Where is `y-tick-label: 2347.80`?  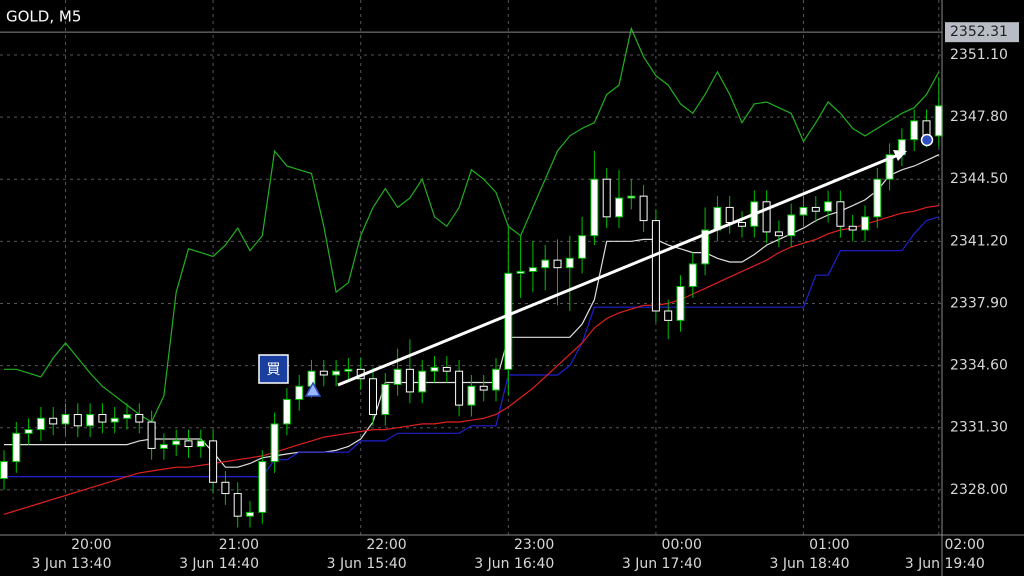
y-tick-label: 2347.80 is located at coordinates (979, 117).